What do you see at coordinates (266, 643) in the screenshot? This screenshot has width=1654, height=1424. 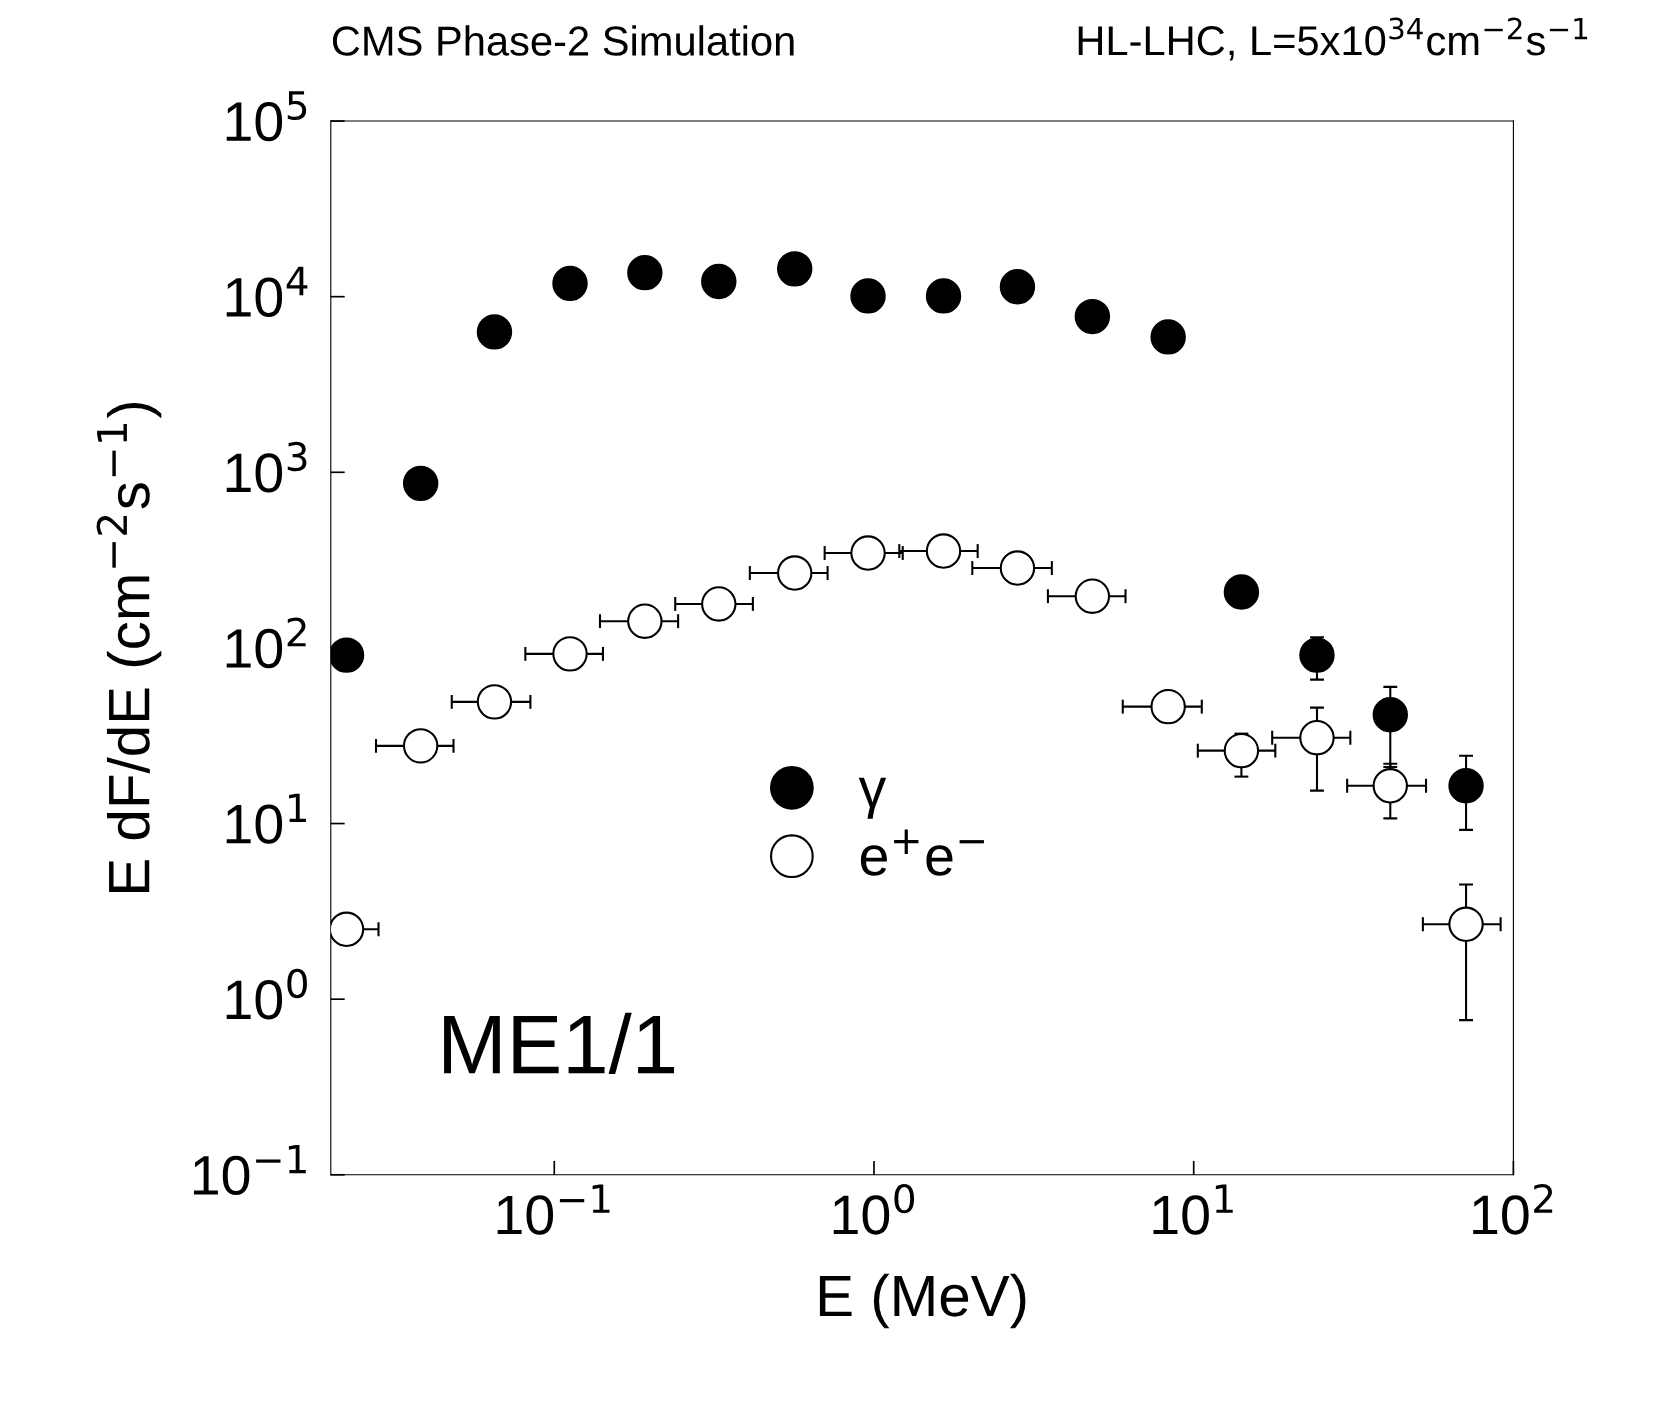 I see `y-tick-label: 10$^{2}$` at bounding box center [266, 643].